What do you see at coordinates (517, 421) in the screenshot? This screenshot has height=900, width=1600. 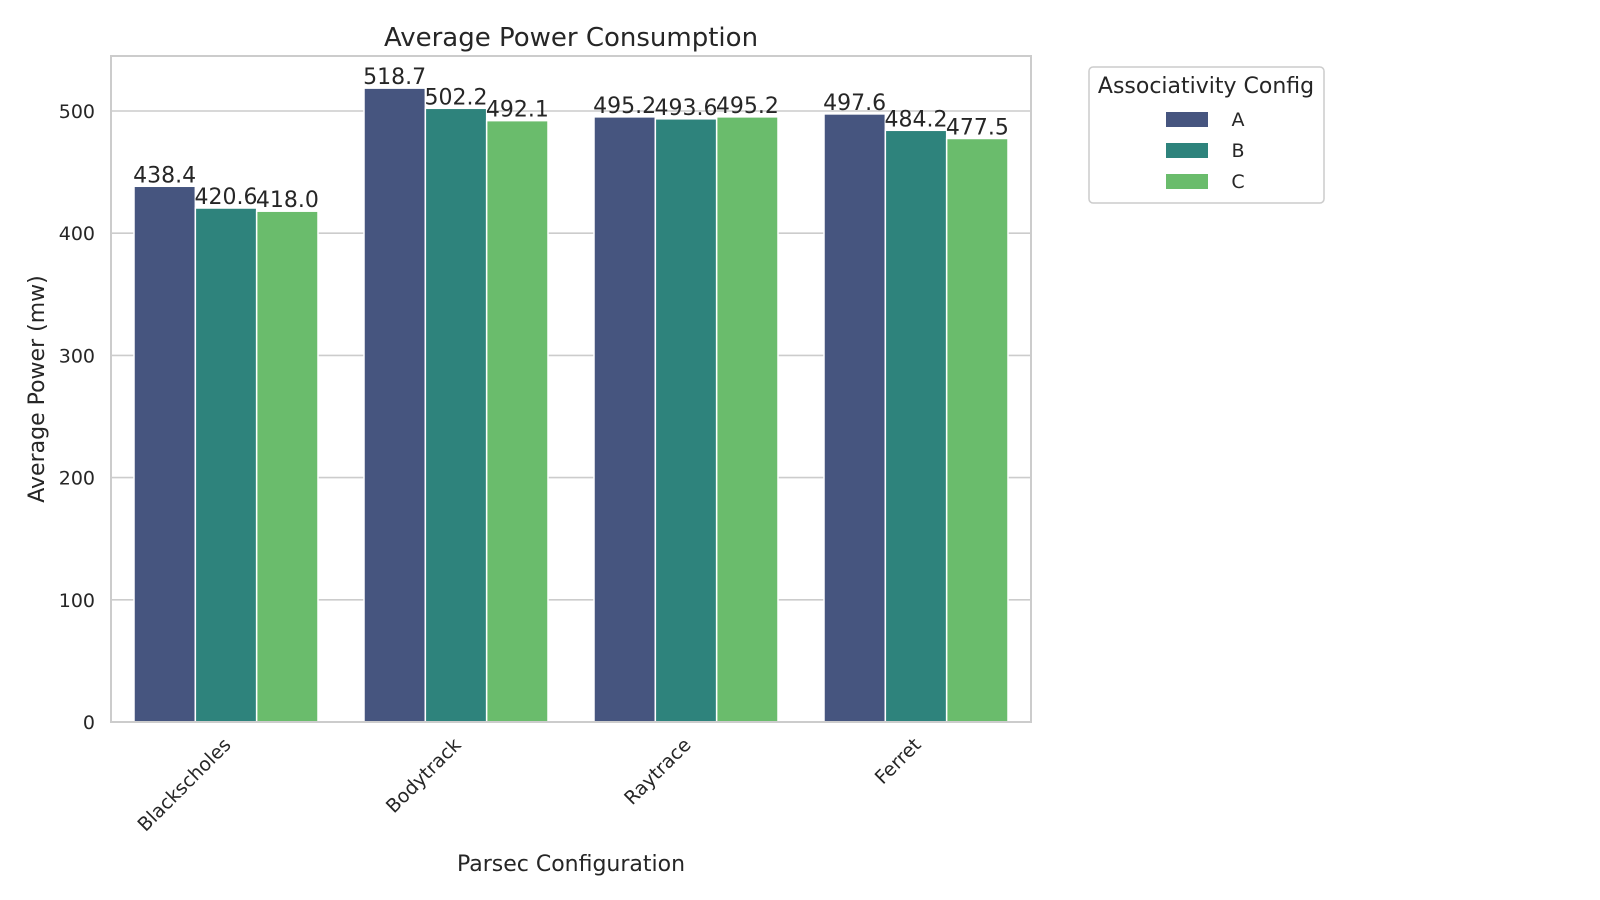 I see `bar-bodytrack-c` at bounding box center [517, 421].